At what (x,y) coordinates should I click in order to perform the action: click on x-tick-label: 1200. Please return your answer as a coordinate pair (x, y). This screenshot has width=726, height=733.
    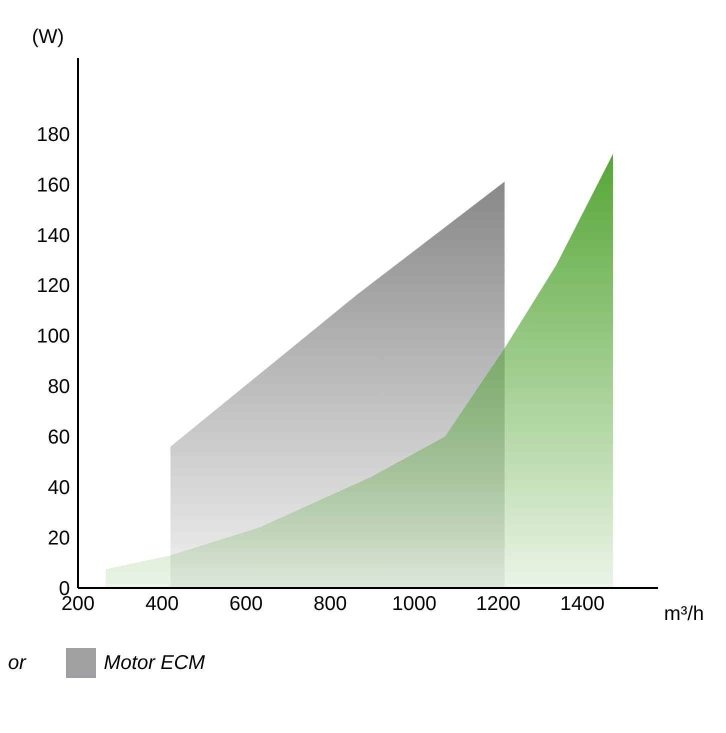
    Looking at the image, I should click on (498, 604).